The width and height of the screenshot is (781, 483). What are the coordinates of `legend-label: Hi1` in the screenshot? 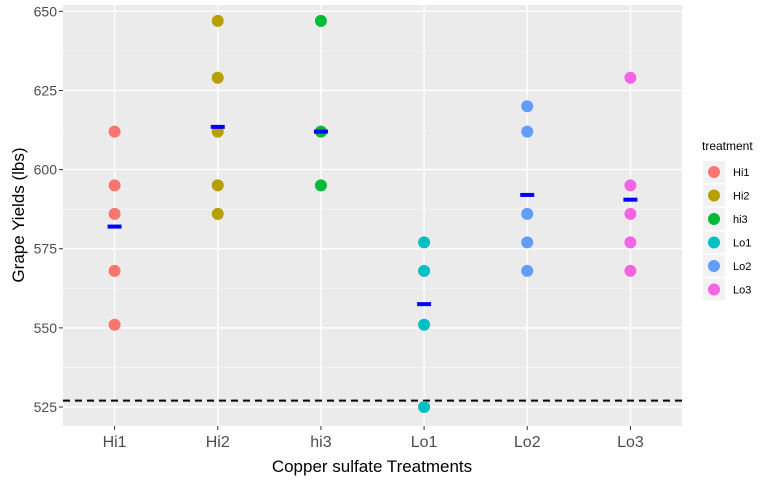 It's located at (741, 173).